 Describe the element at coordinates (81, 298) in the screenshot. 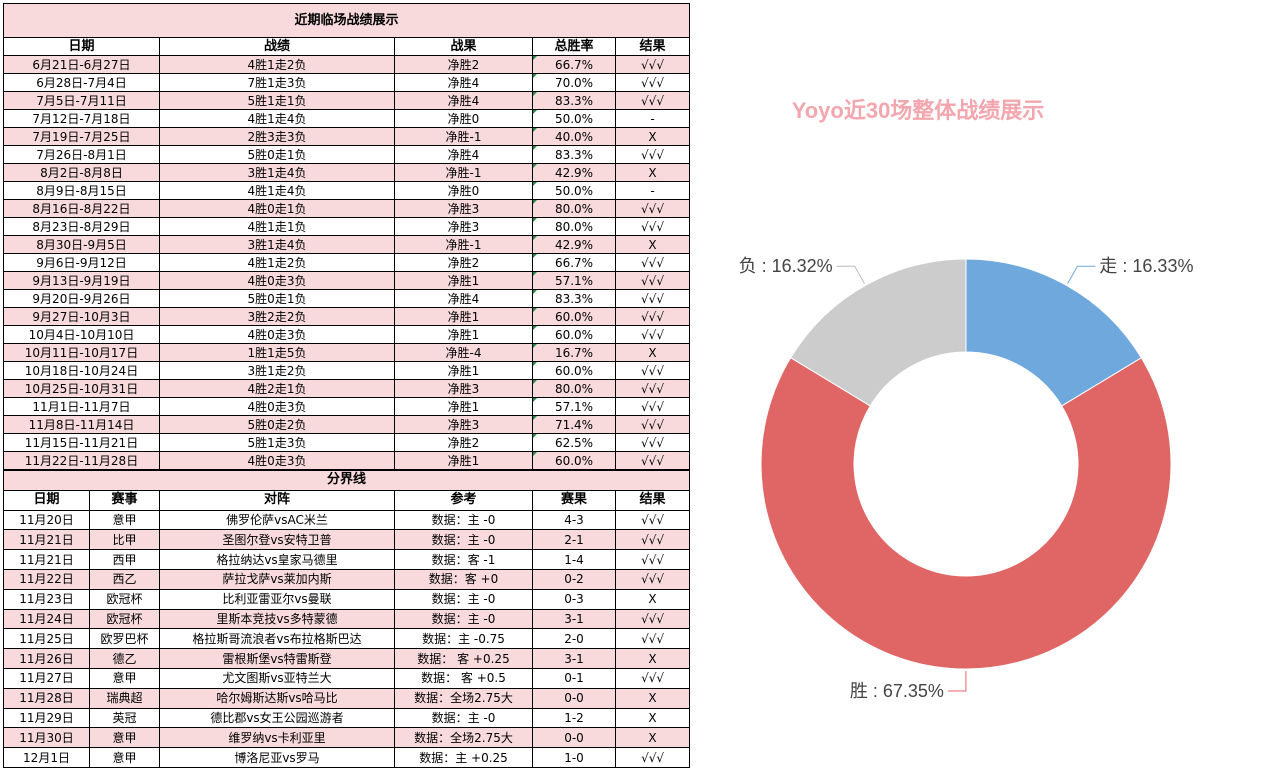

I see `table1-cell-date: 9月20日-9月26日` at that location.